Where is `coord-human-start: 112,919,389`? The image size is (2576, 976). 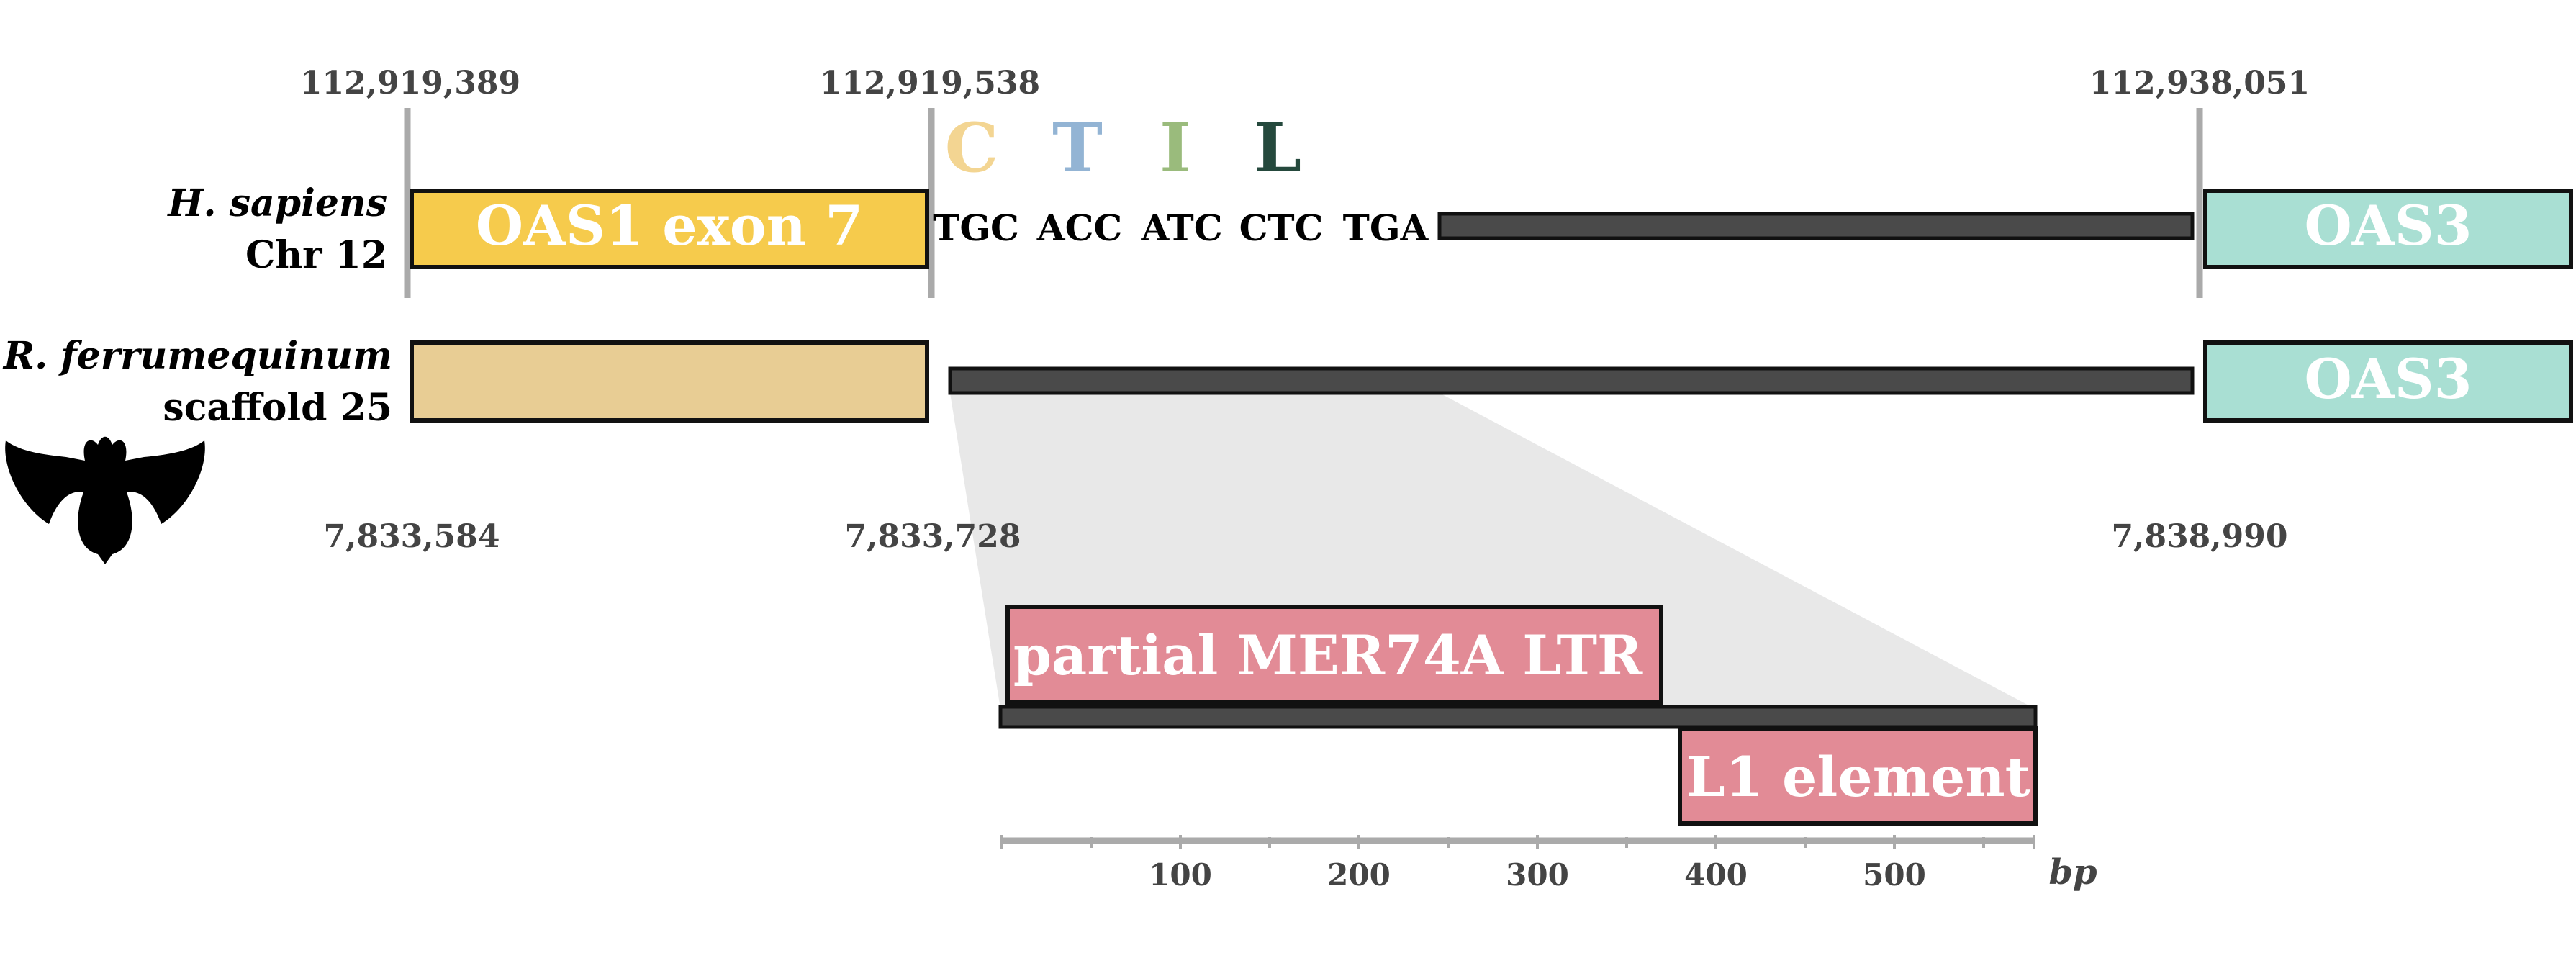 coord-human-start: 112,919,389 is located at coordinates (410, 83).